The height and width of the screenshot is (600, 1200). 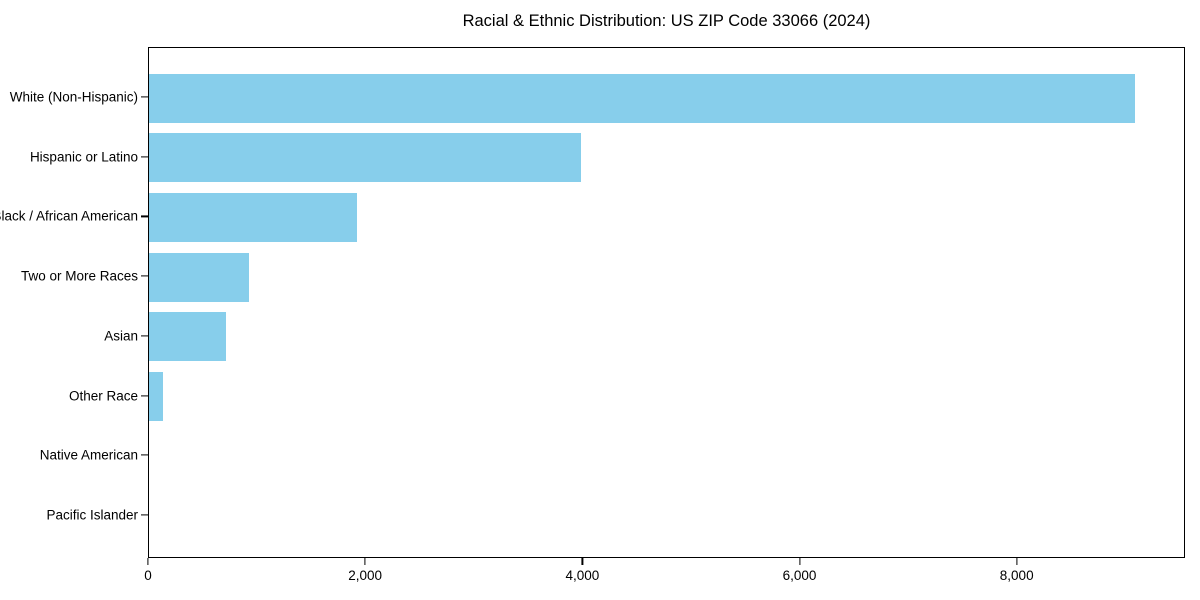 What do you see at coordinates (83, 156) in the screenshot?
I see `y-axis-label-hispanic-or-latino: Hispanic or Latino` at bounding box center [83, 156].